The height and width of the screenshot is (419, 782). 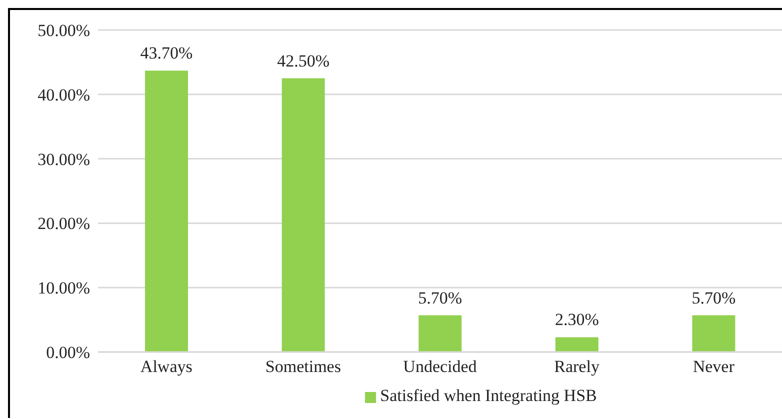 What do you see at coordinates (64, 288) in the screenshot?
I see `y-tick-label: 10.00%` at bounding box center [64, 288].